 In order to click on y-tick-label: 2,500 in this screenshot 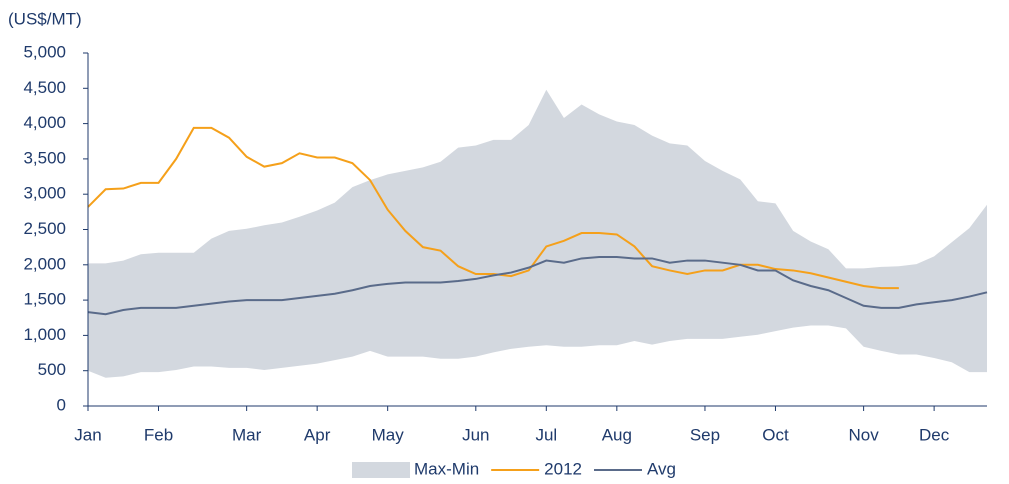, I will do `click(44, 228)`.